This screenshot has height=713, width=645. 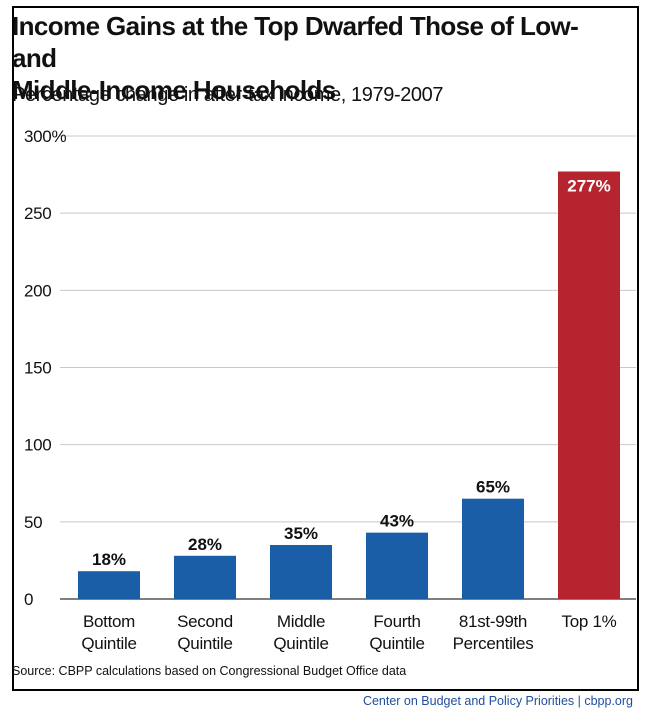 I want to click on y-tick-label: 300%, so click(x=45, y=136).